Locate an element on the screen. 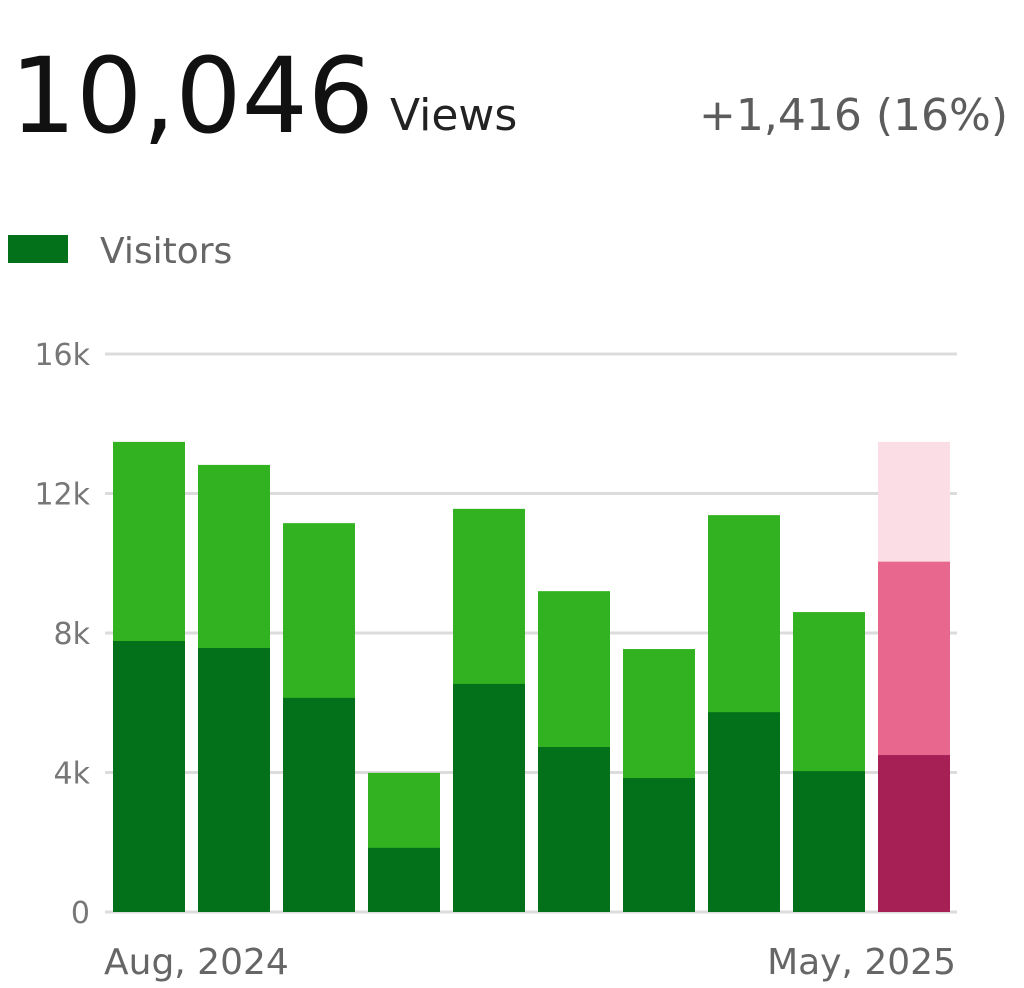 The image size is (1024, 988). change: +1,416 (16%) is located at coordinates (853, 115).